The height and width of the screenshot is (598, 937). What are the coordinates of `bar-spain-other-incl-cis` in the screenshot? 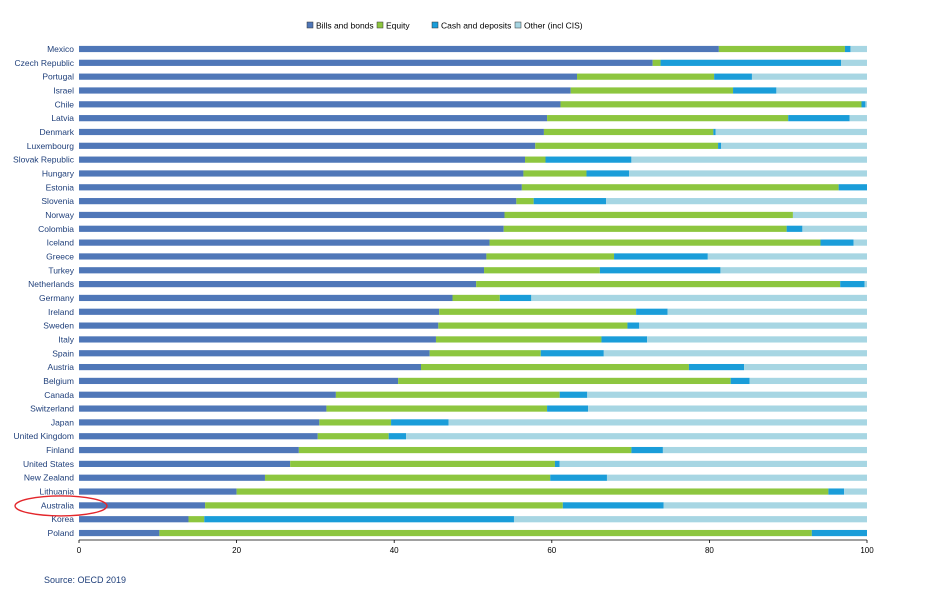 It's located at (735, 353).